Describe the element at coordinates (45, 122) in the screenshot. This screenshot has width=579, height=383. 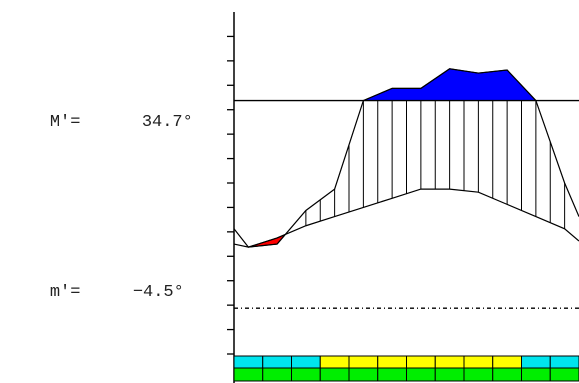
I see `max-readout: M′=` at that location.